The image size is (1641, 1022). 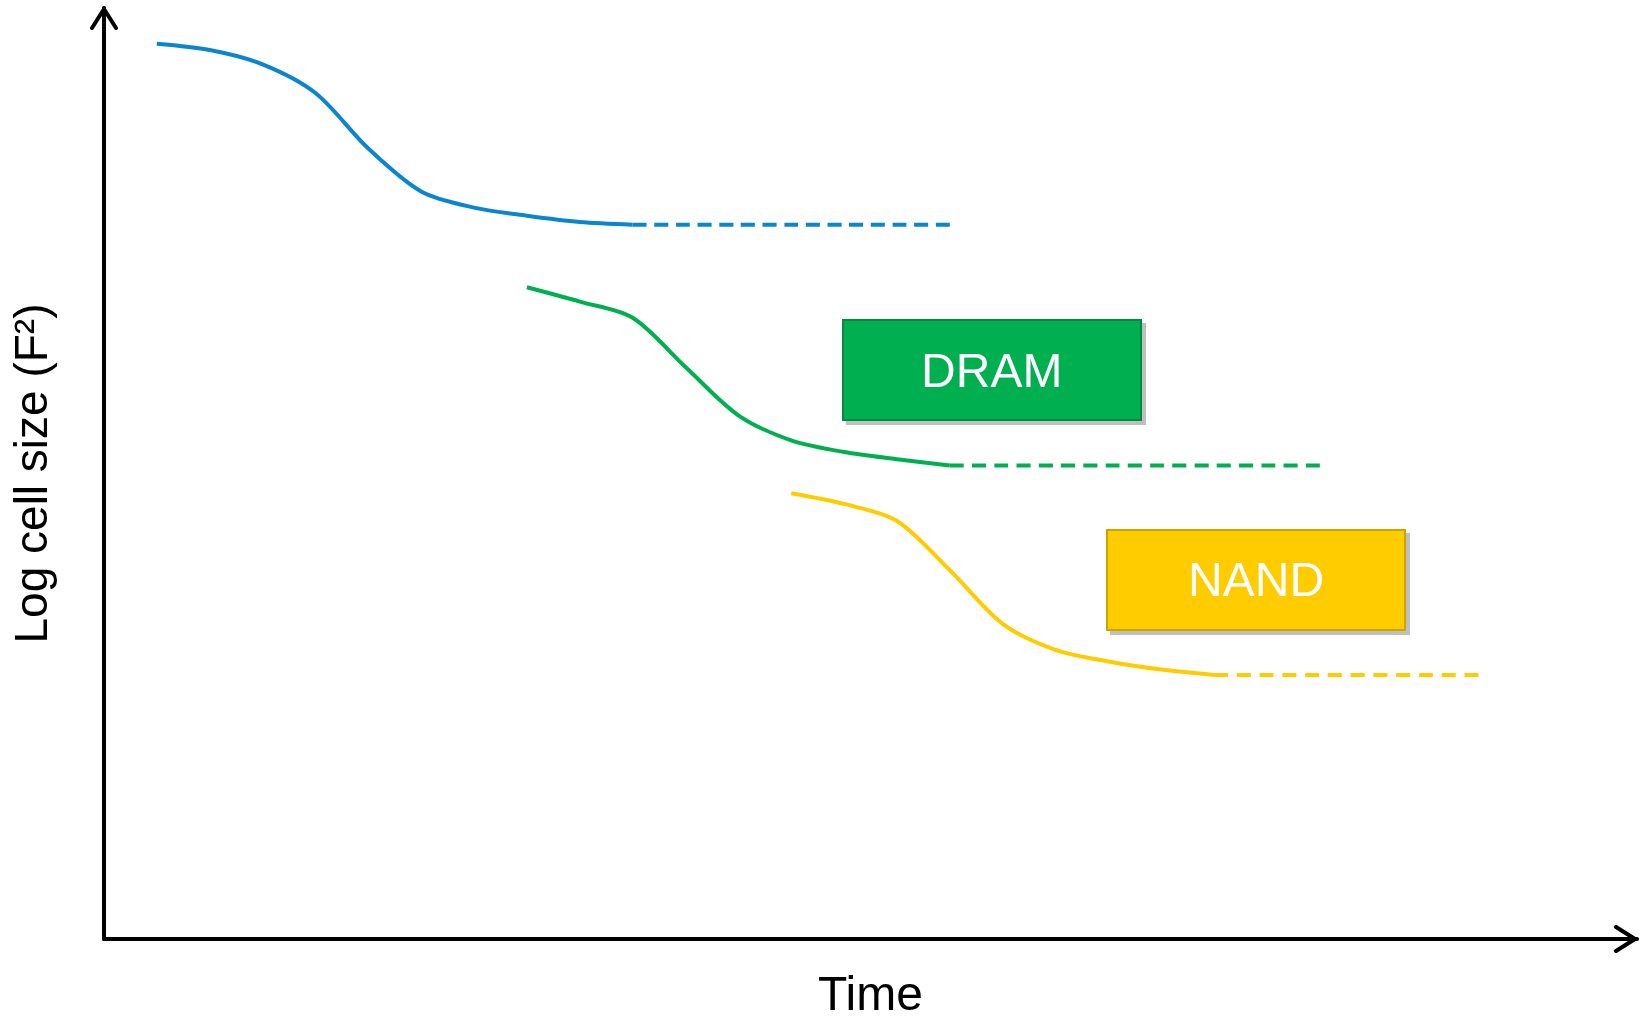 What do you see at coordinates (31, 473) in the screenshot?
I see `y-axis-title: Log cell size (F²)` at bounding box center [31, 473].